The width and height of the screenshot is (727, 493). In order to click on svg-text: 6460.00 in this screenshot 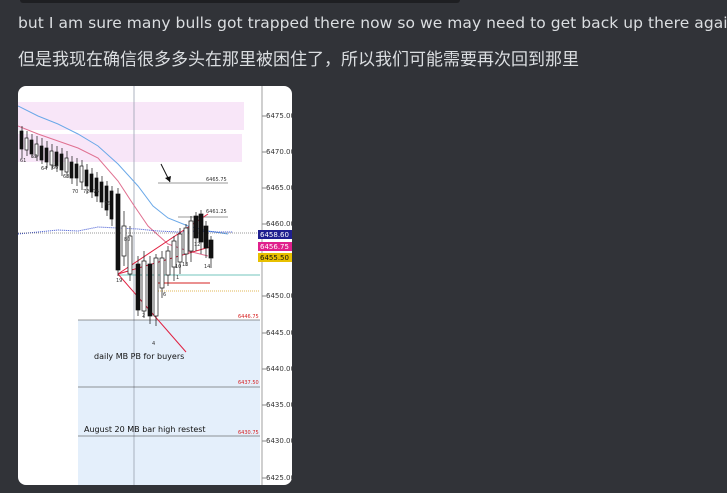, I will do `click(279, 224)`.